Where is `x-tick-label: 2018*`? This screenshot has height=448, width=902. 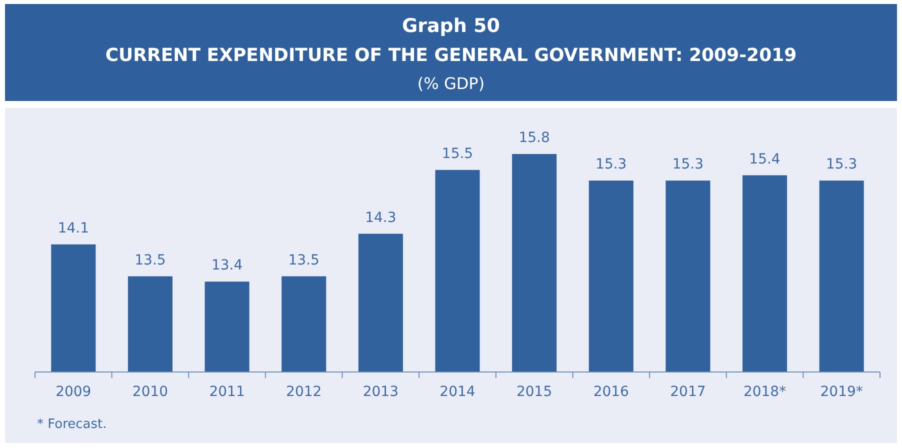 x-tick-label: 2018* is located at coordinates (764, 392).